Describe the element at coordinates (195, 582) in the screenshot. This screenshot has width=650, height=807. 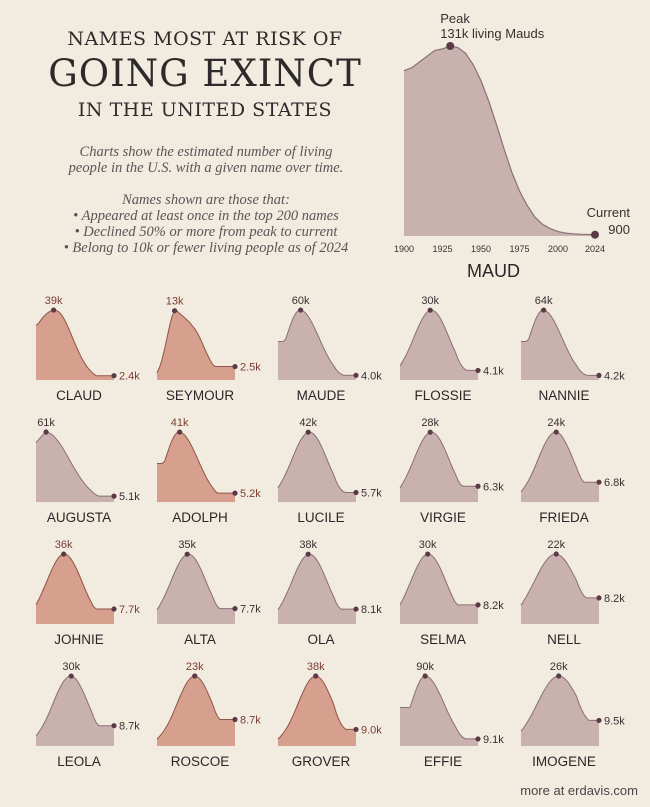
I see `line-alta` at that location.